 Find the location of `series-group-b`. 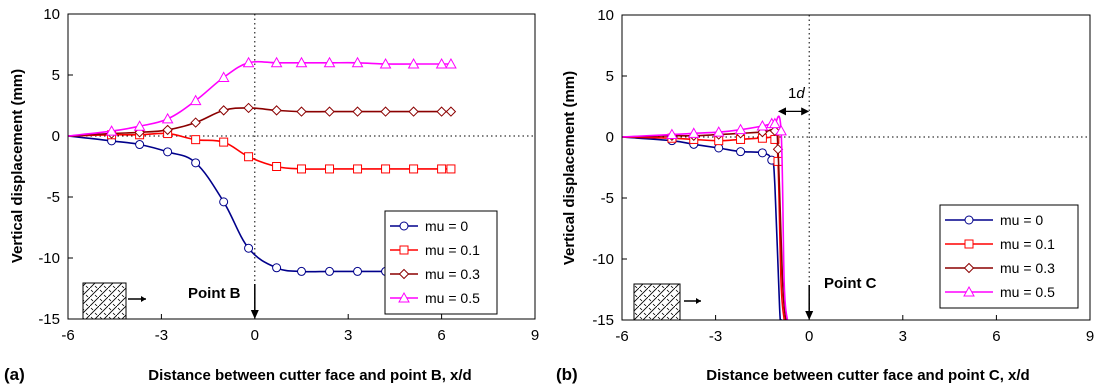

series-group-b is located at coordinates (705, 217).